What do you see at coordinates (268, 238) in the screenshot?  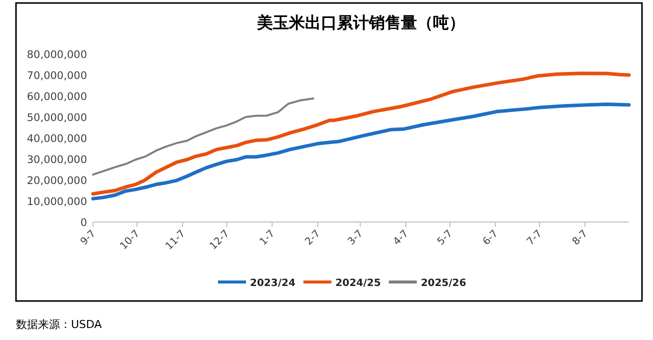 I see `x-tick-label: 1-7` at bounding box center [268, 238].